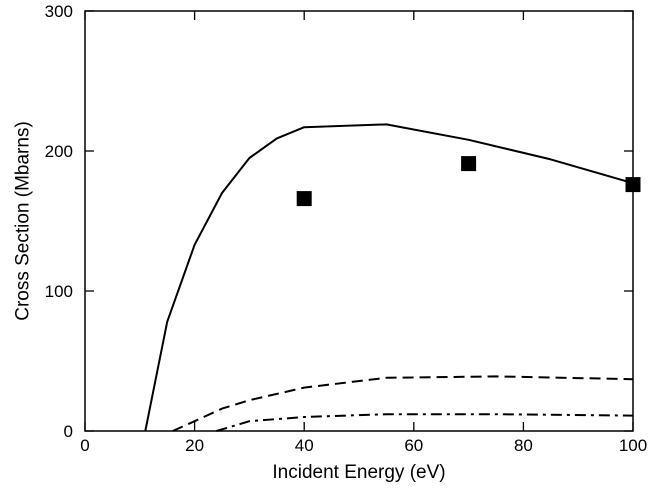 This screenshot has height=489, width=649. Describe the element at coordinates (59, 11) in the screenshot. I see `y-tick-label: 300` at that location.